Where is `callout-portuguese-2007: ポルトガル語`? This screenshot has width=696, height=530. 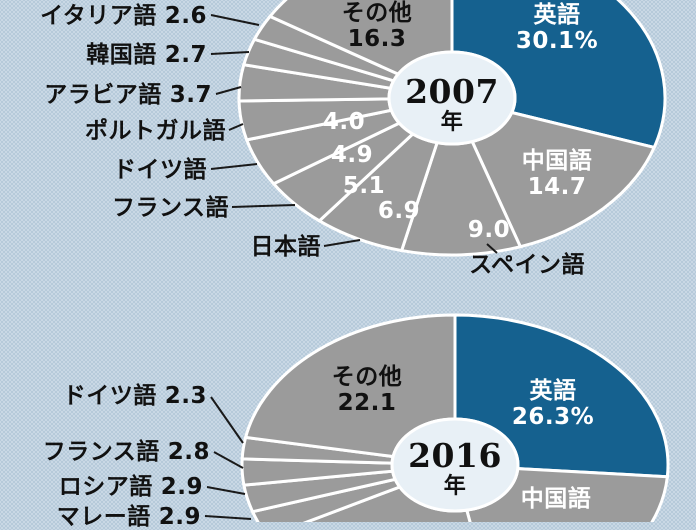 callout-portuguese-2007: ポルトガル語 is located at coordinates (155, 131).